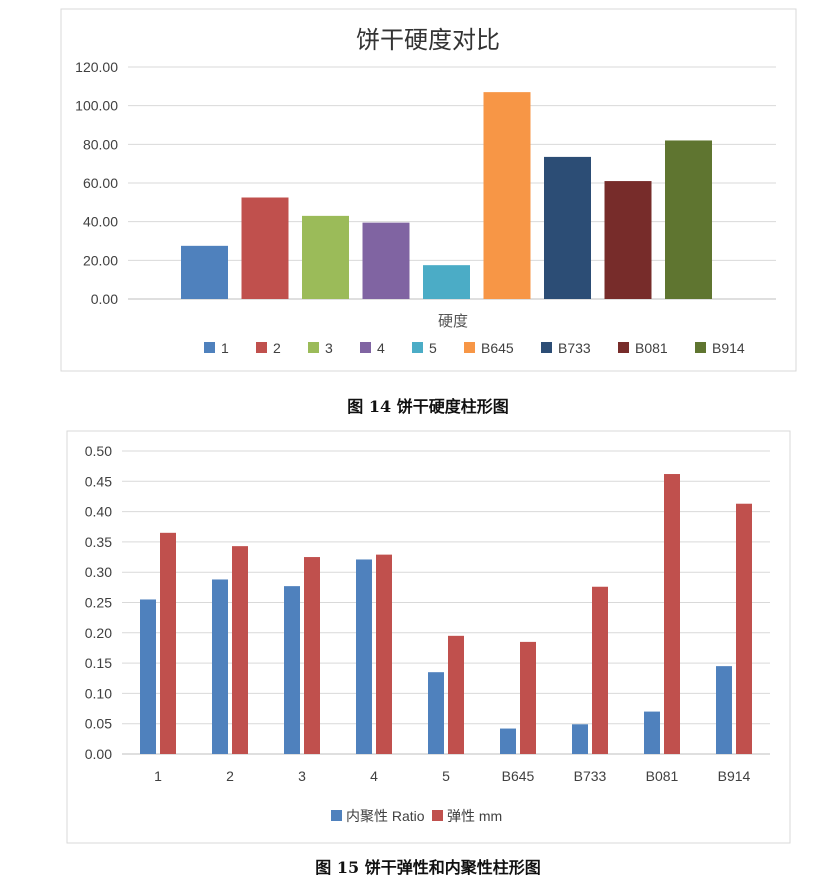 This screenshot has height=885, width=835. What do you see at coordinates (98, 451) in the screenshot?
I see `chart2-y-tick-label: 0.50` at bounding box center [98, 451].